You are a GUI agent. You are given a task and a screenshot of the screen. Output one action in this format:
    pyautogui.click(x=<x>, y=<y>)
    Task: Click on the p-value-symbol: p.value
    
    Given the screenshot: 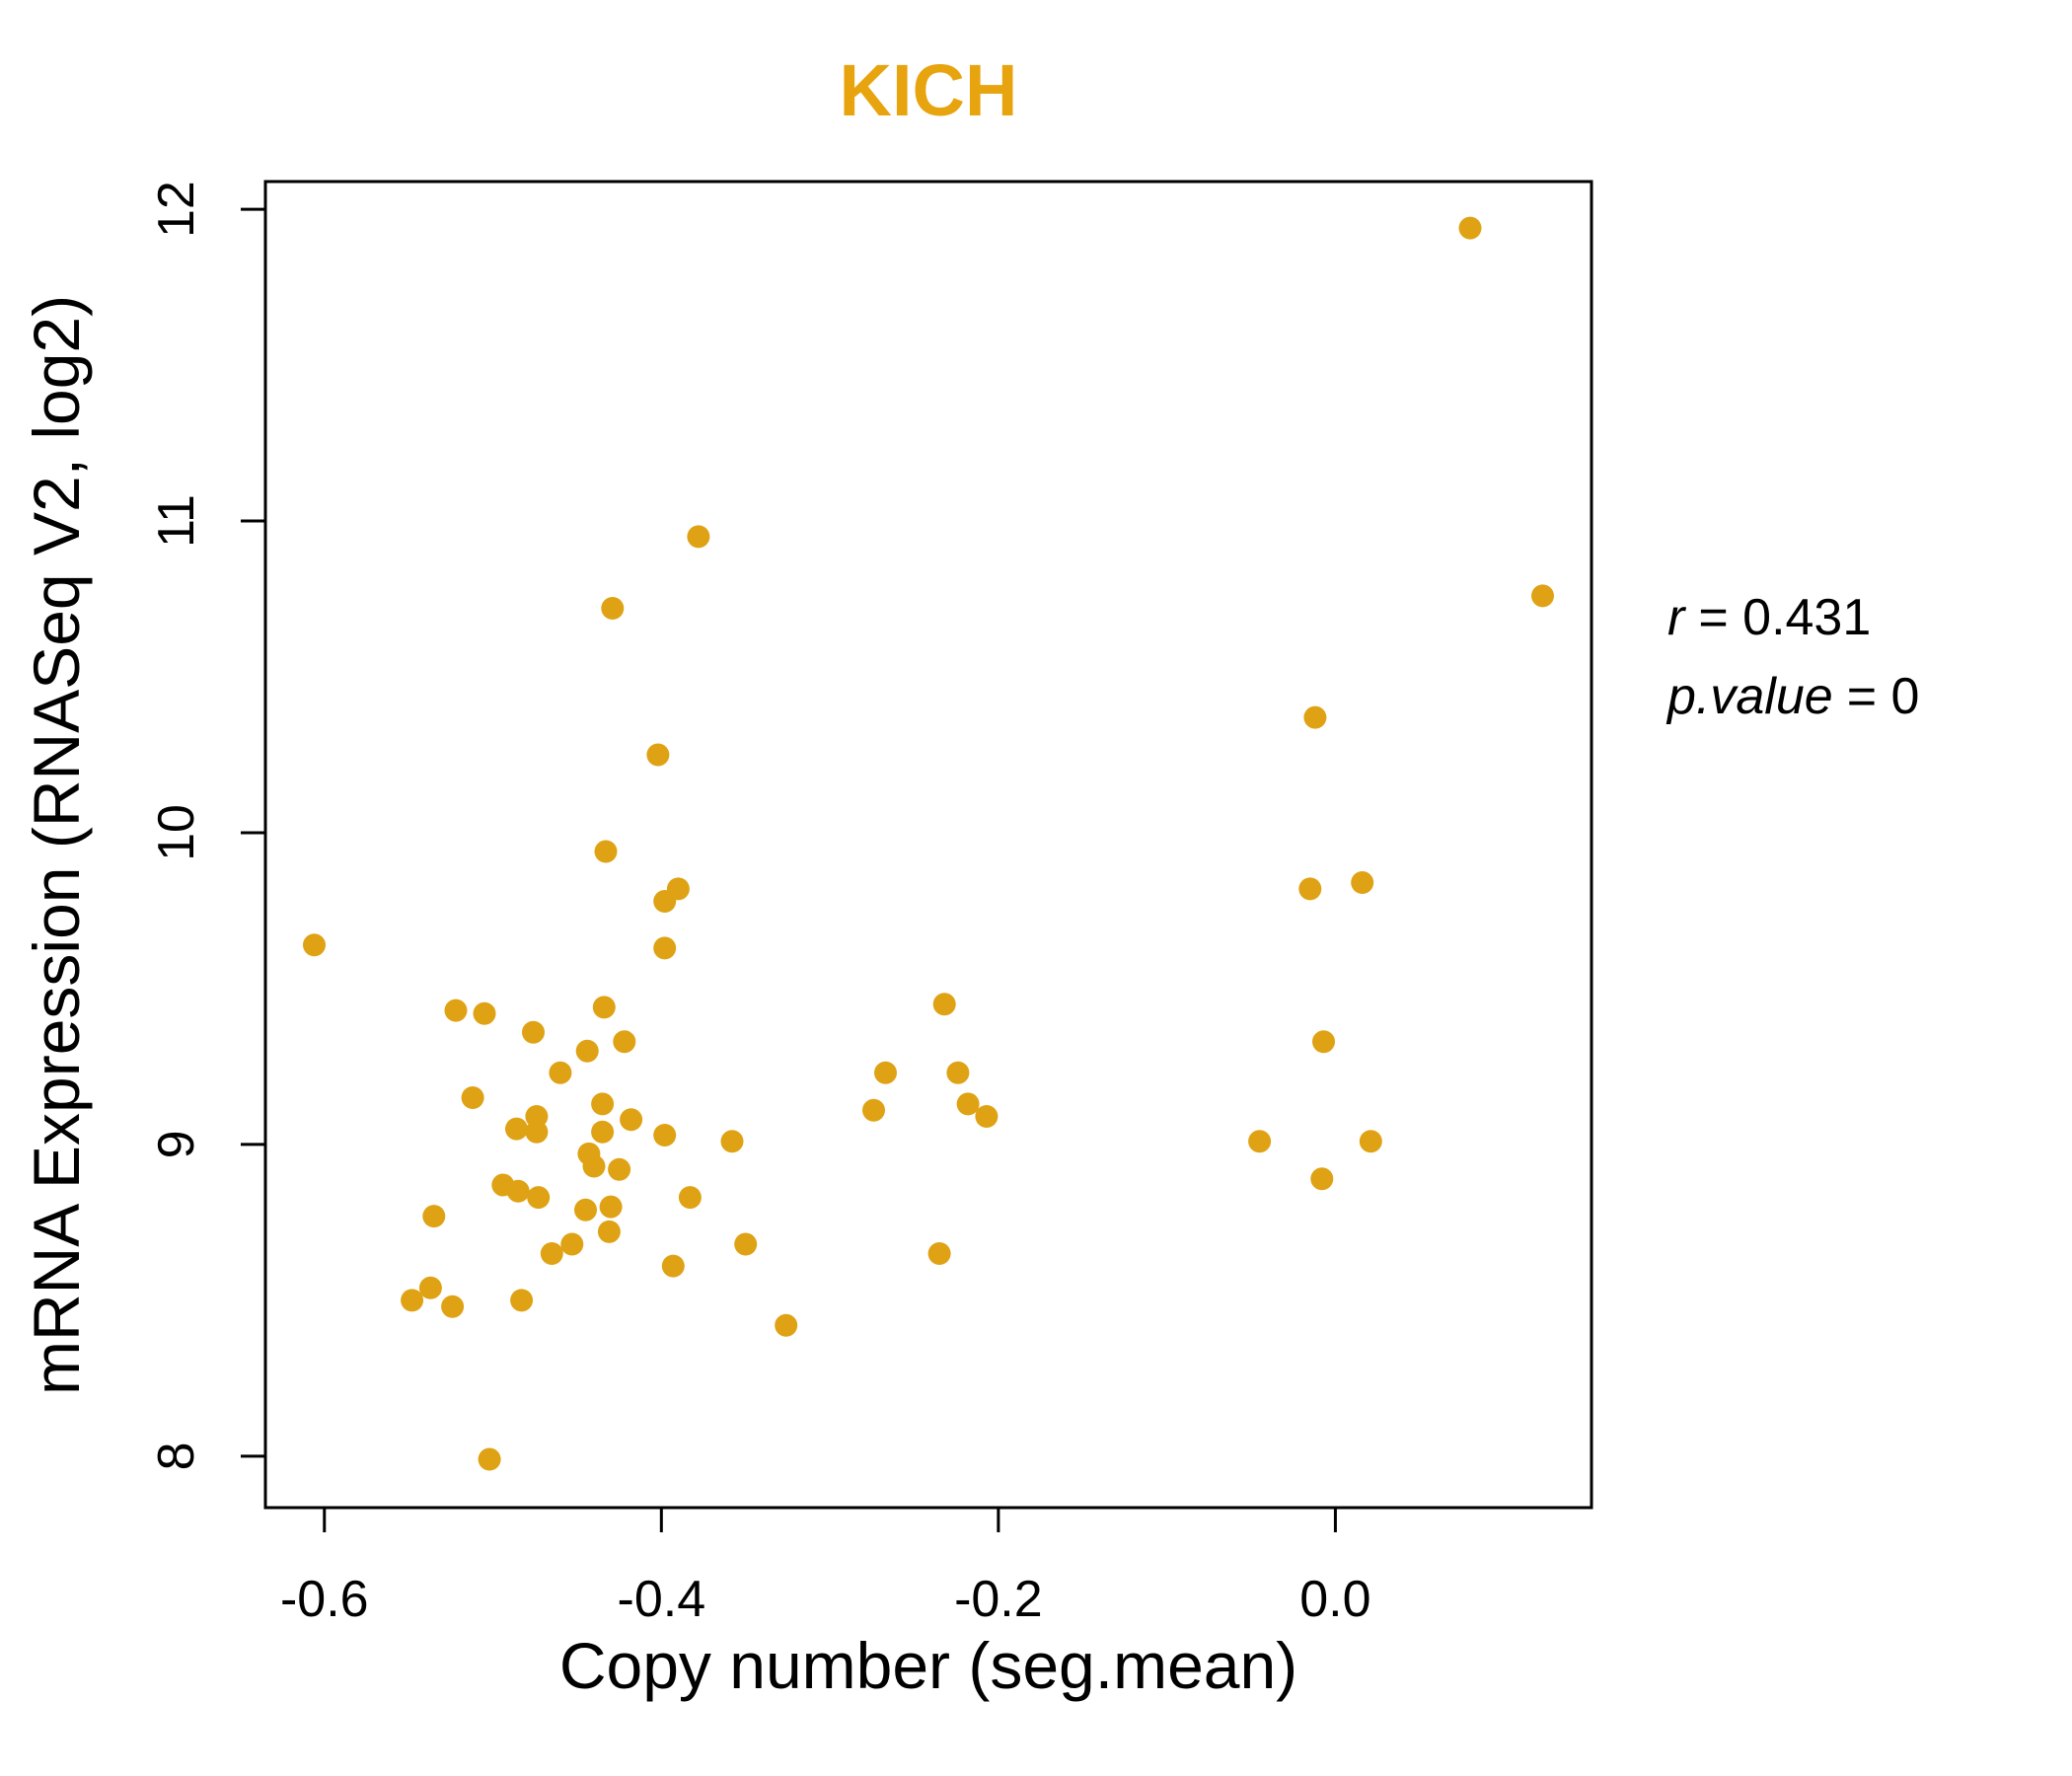 What is the action you would take?
    pyautogui.click(x=1750, y=696)
    